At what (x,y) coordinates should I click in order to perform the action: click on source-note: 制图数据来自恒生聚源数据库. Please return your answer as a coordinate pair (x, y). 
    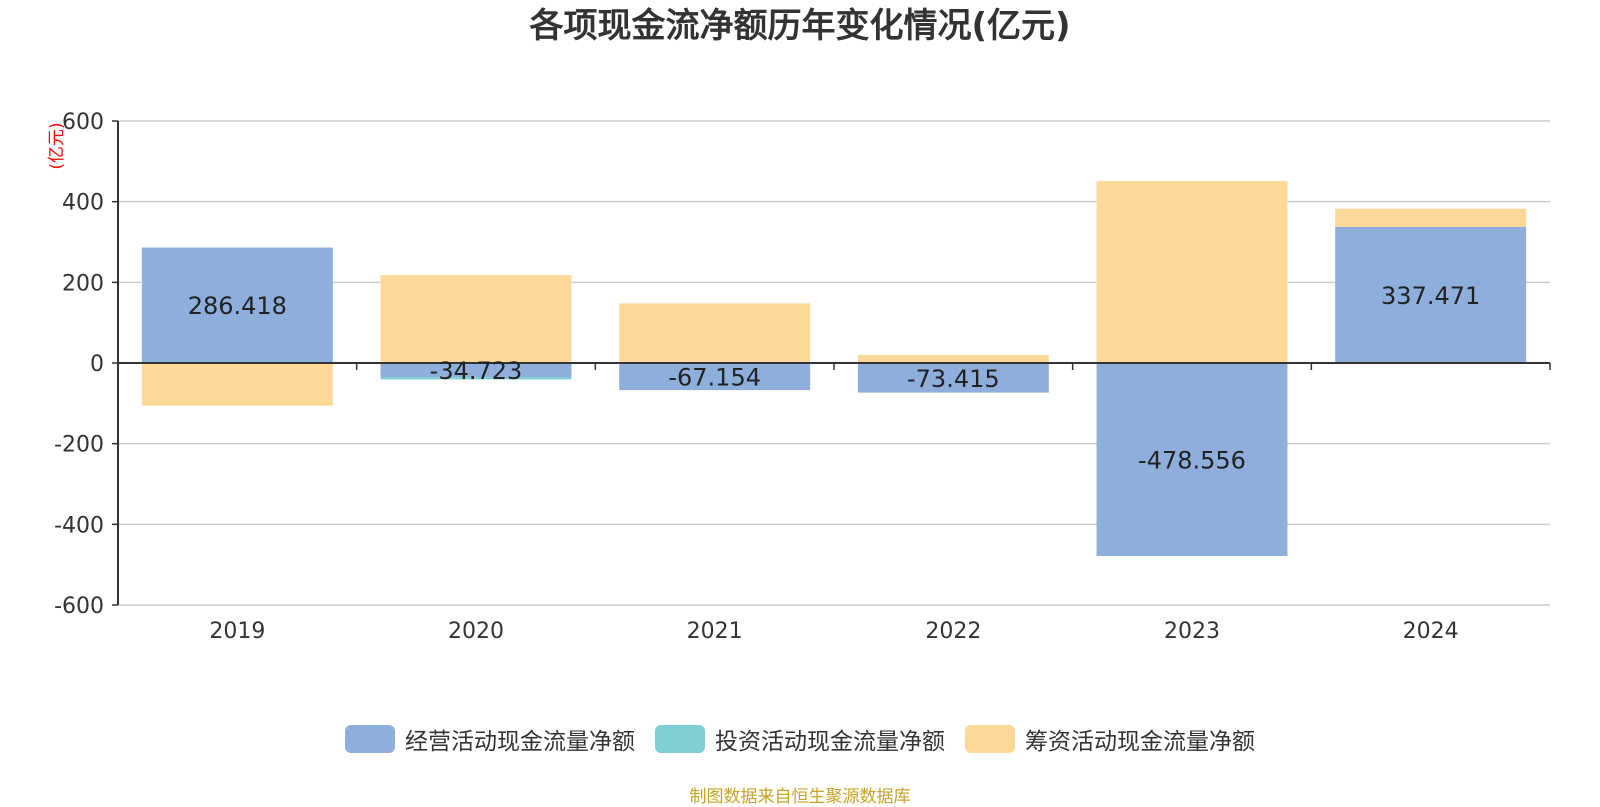
    Looking at the image, I should click on (800, 797).